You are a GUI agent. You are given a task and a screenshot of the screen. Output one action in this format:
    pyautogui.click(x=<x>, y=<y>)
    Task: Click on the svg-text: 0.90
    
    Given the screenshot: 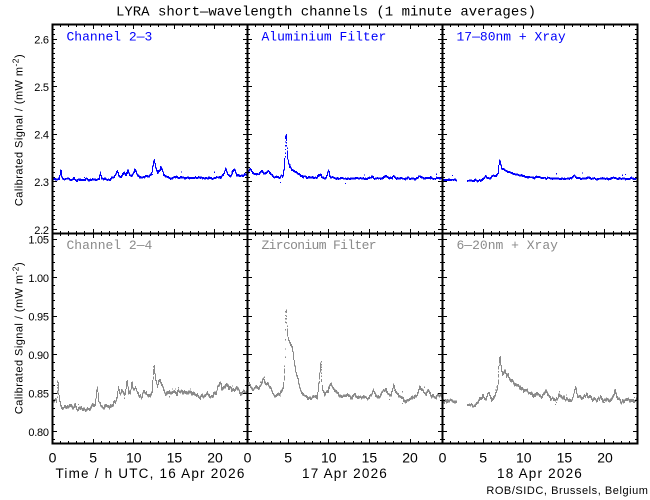 What is the action you would take?
    pyautogui.click(x=38, y=356)
    